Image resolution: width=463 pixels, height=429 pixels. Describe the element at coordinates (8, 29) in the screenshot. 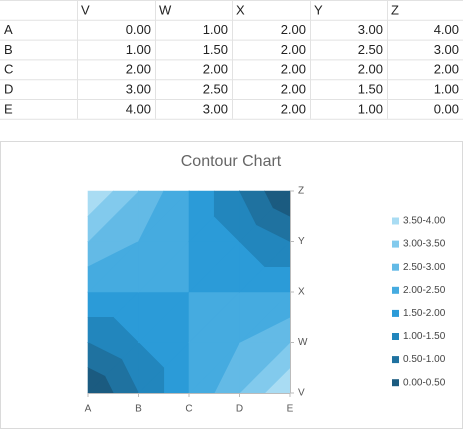

I see `row-header: A` at that location.